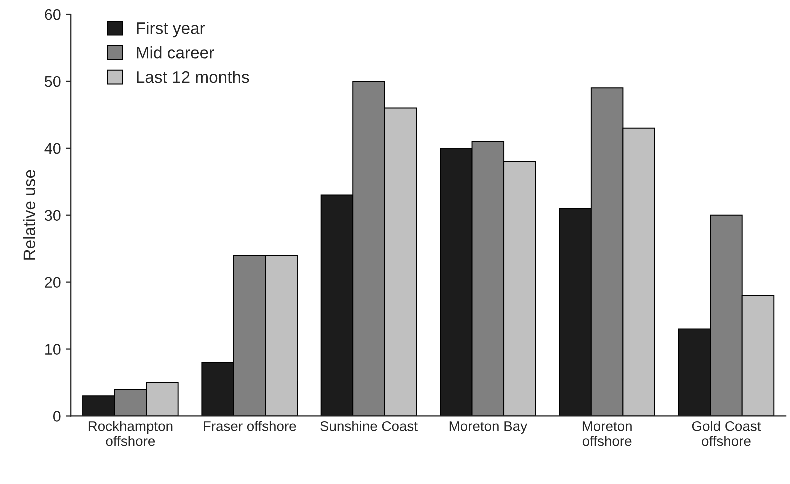  What do you see at coordinates (52, 148) in the screenshot?
I see `y-tick-label: 40` at bounding box center [52, 148].